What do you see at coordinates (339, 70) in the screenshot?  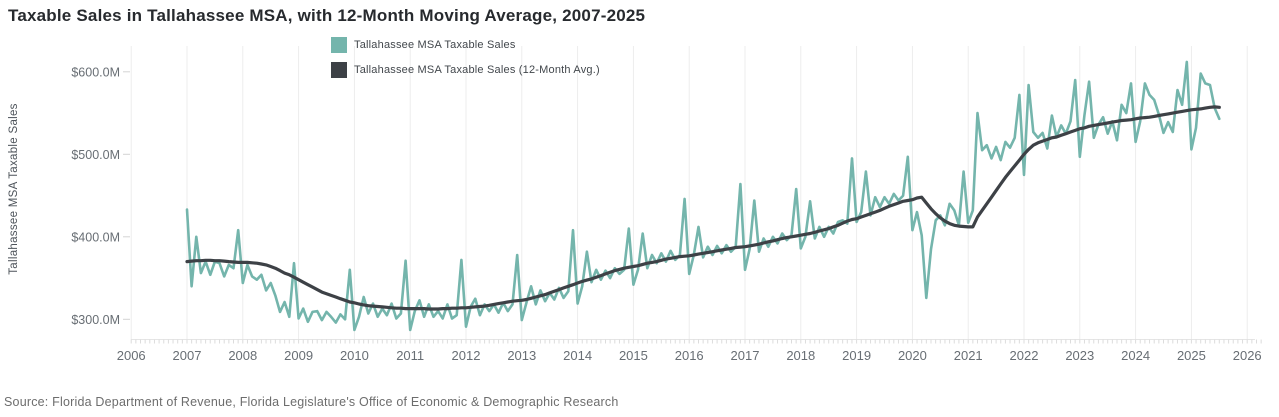 I see `legend-swatch-moving-average` at bounding box center [339, 70].